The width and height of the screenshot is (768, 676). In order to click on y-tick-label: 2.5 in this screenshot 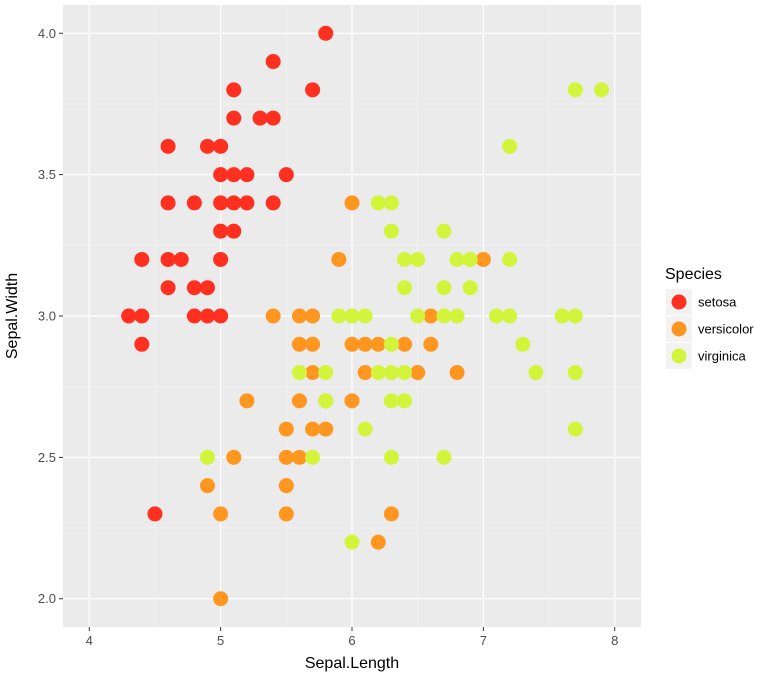, I will do `click(47, 457)`.